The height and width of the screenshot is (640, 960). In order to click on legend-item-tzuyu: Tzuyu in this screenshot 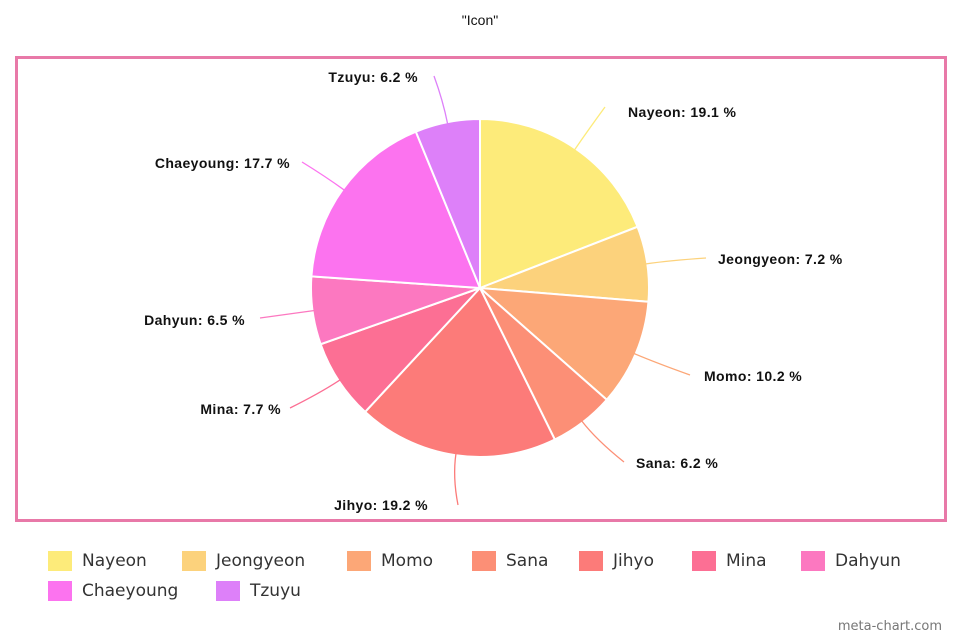, I will do `click(258, 591)`.